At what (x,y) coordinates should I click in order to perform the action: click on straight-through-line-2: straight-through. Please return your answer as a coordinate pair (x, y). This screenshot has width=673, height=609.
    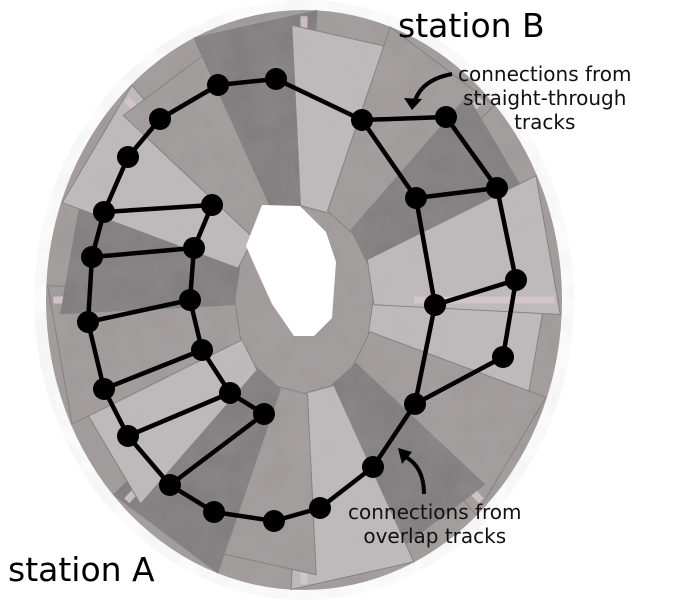
    Looking at the image, I should click on (545, 98).